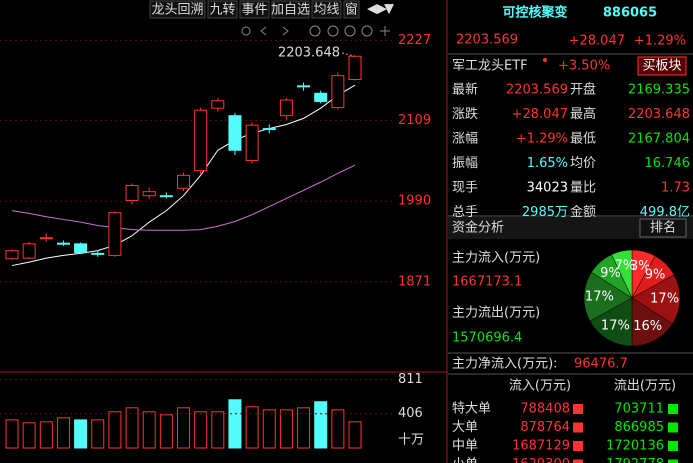 This screenshot has width=693, height=463. I want to click on rank-button, so click(663, 228).